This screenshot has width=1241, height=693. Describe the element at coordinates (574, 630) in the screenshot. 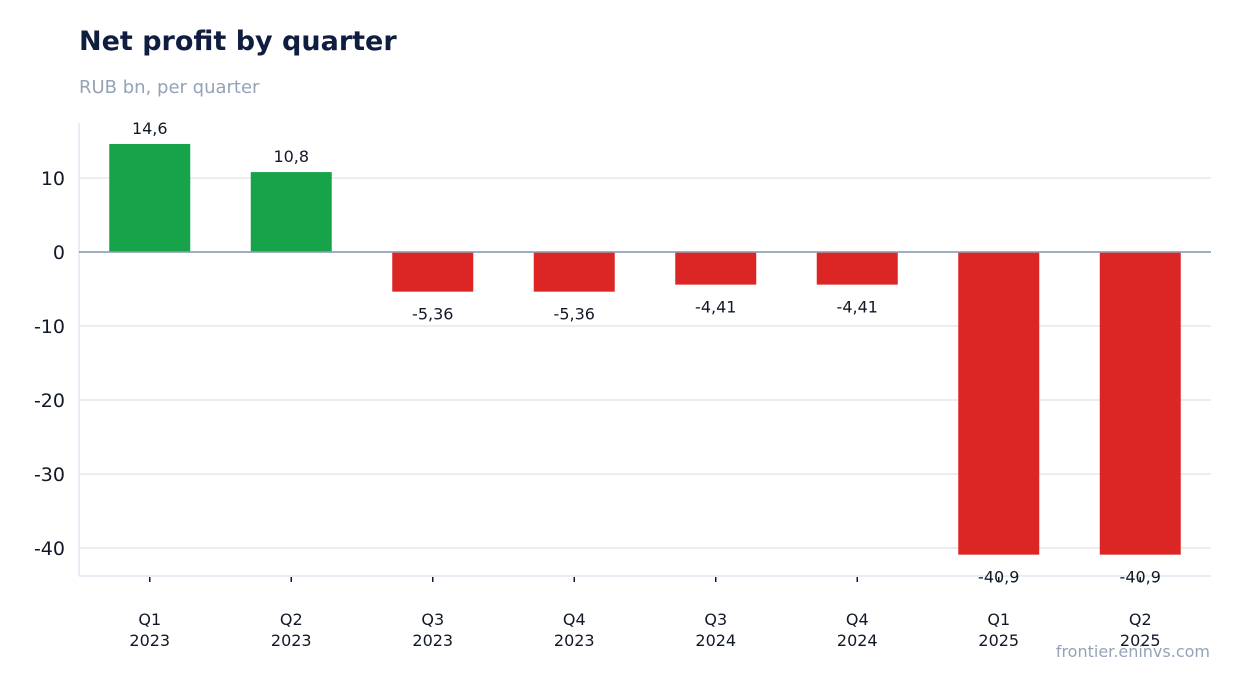

I see `x-tick-label: Q4 2023` at that location.